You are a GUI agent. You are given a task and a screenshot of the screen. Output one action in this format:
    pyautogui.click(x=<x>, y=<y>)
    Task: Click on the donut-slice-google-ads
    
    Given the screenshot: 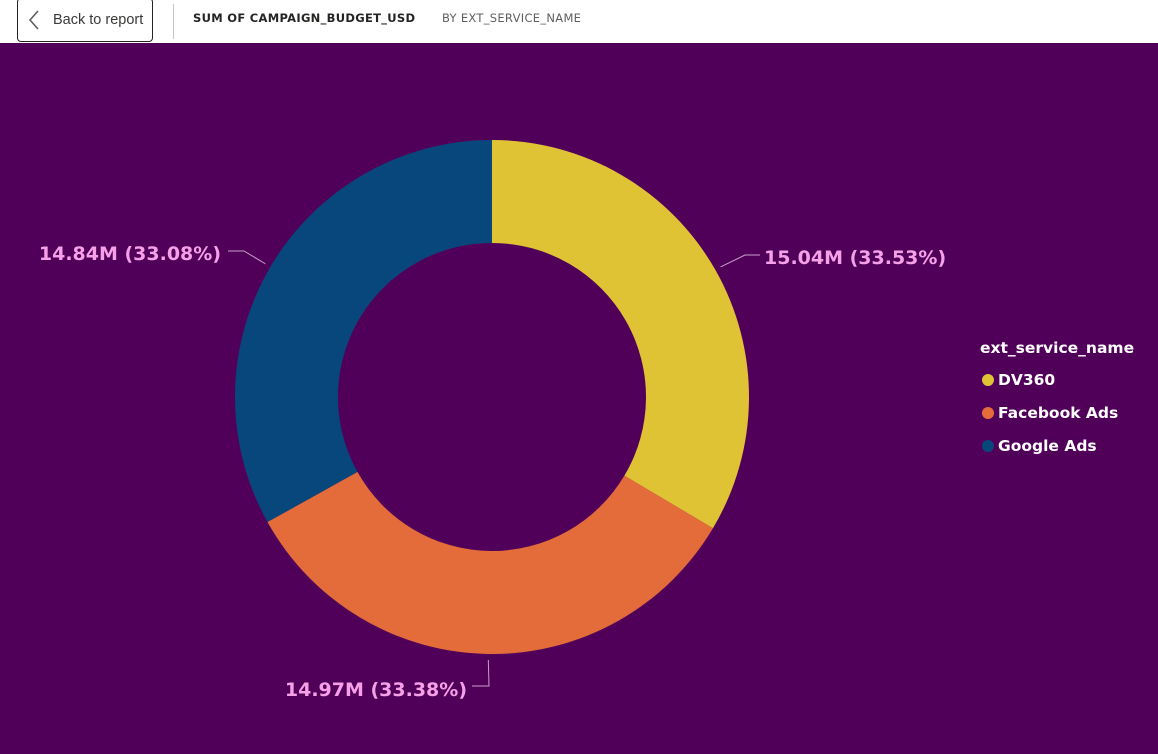 What is the action you would take?
    pyautogui.click(x=364, y=331)
    